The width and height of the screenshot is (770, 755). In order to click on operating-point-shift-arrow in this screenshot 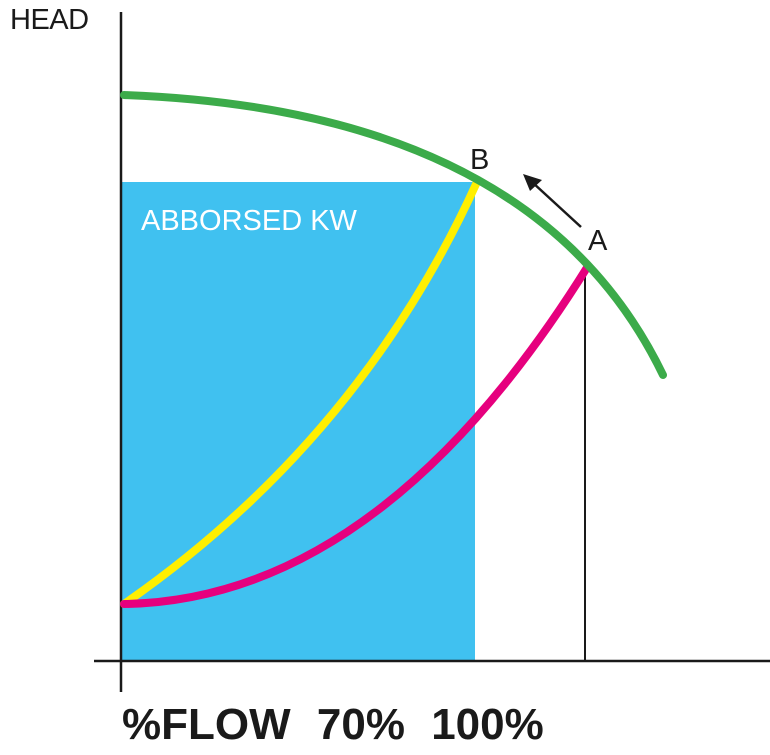, I will do `click(556, 204)`.